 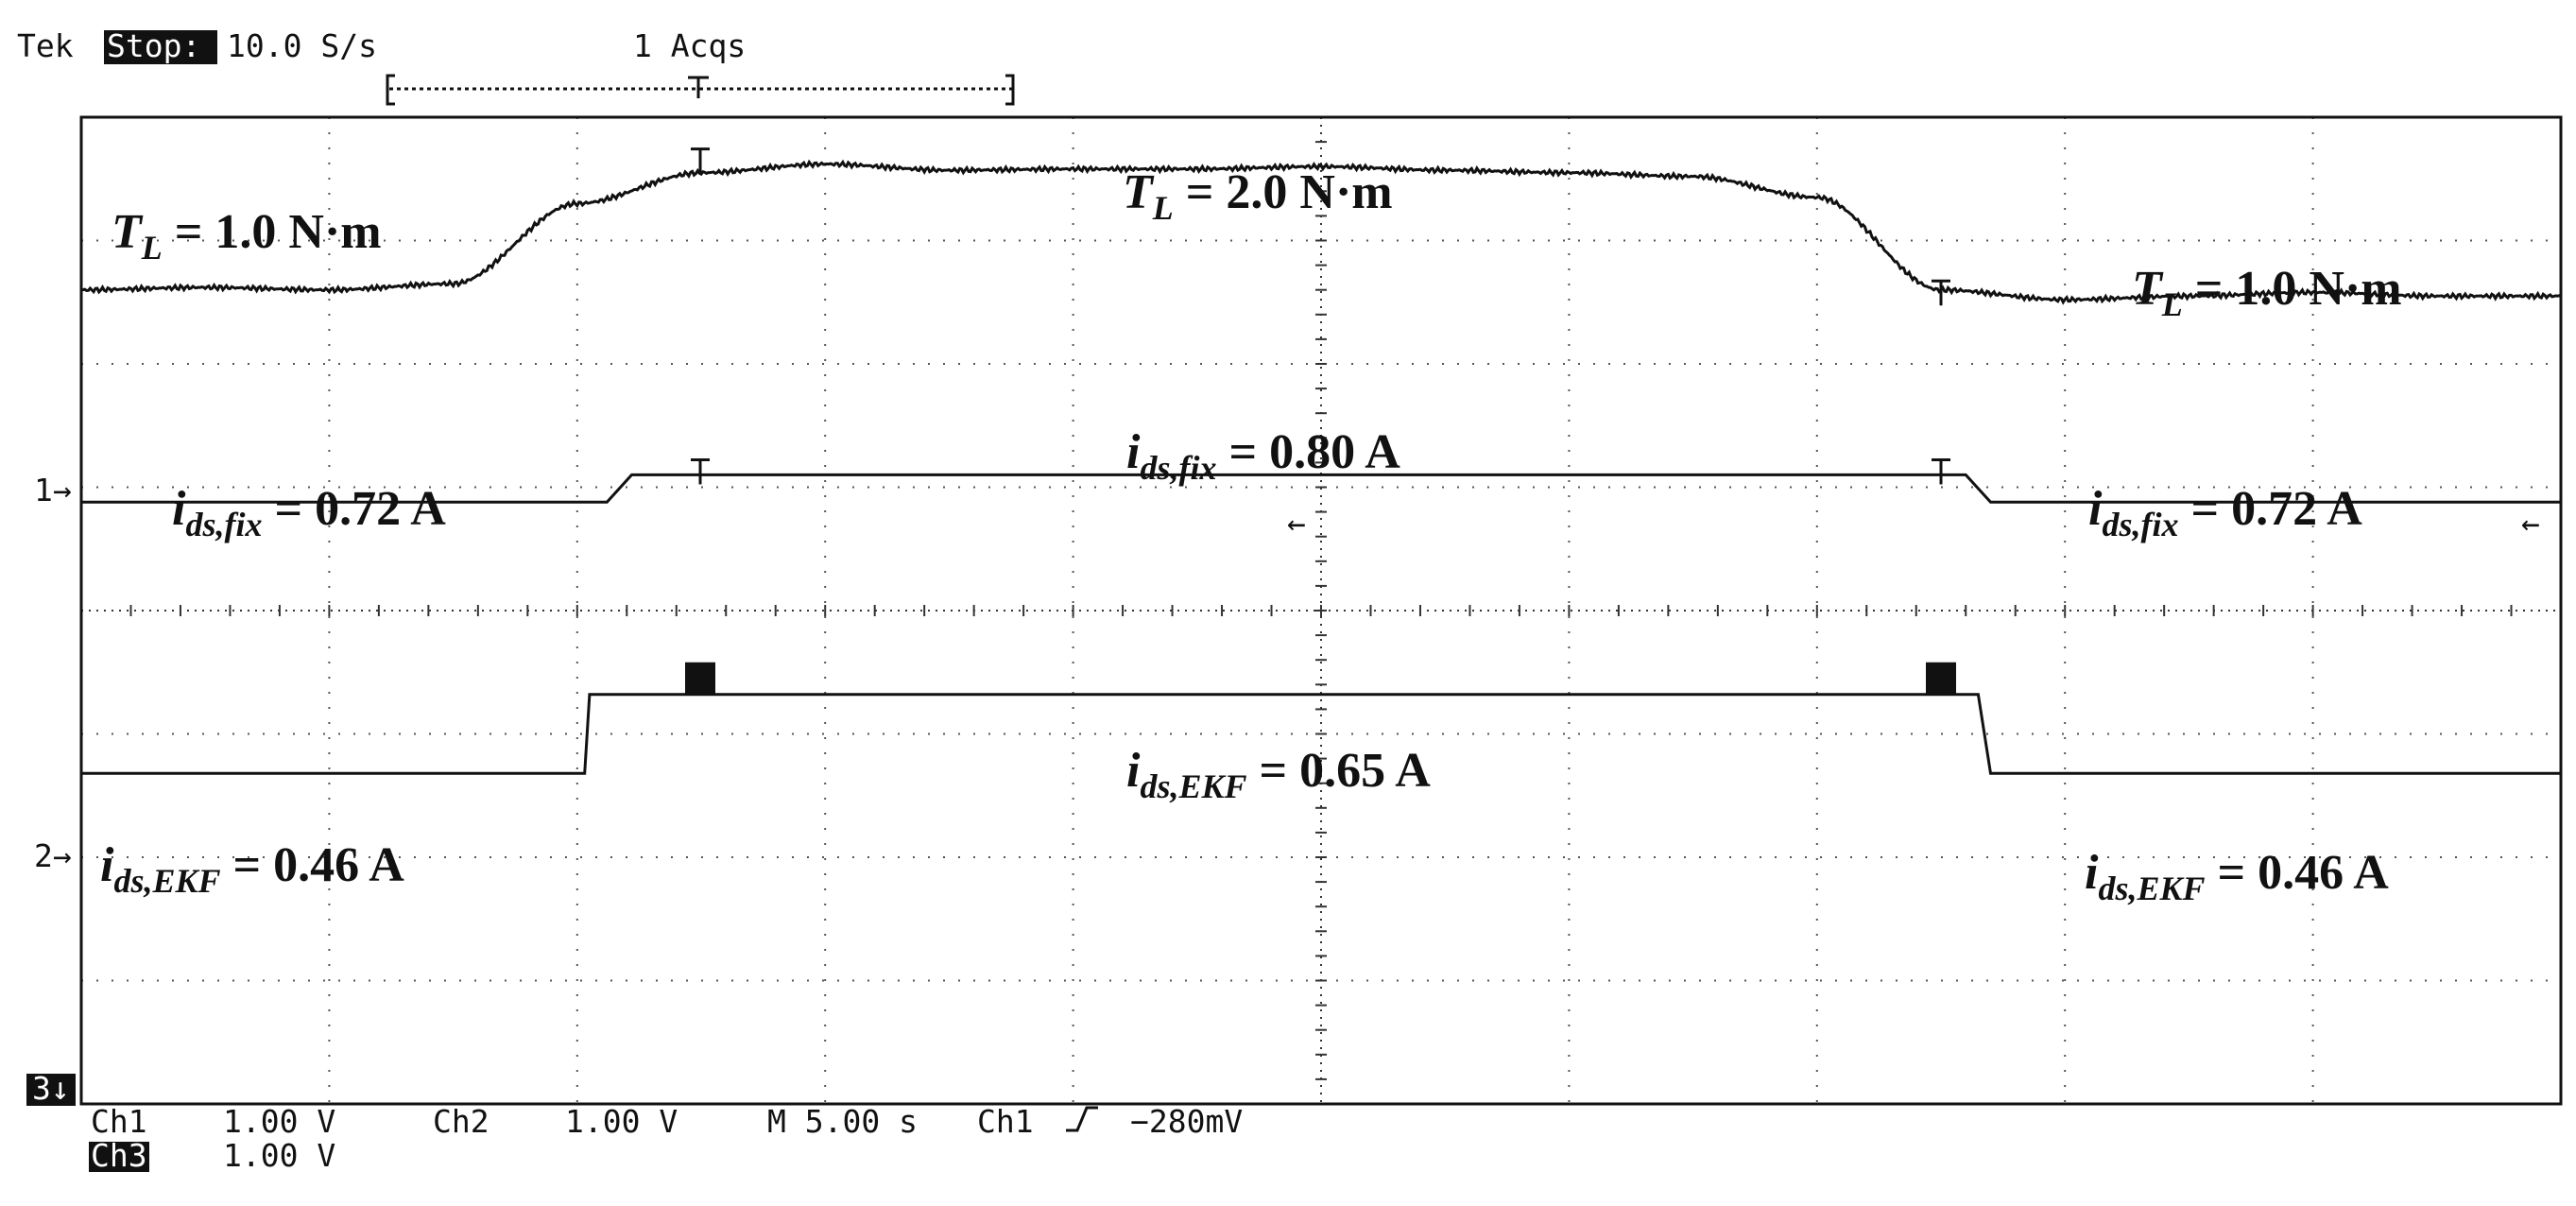 What do you see at coordinates (2530, 523) in the screenshot?
I see `ref-arrow-right: ←` at bounding box center [2530, 523].